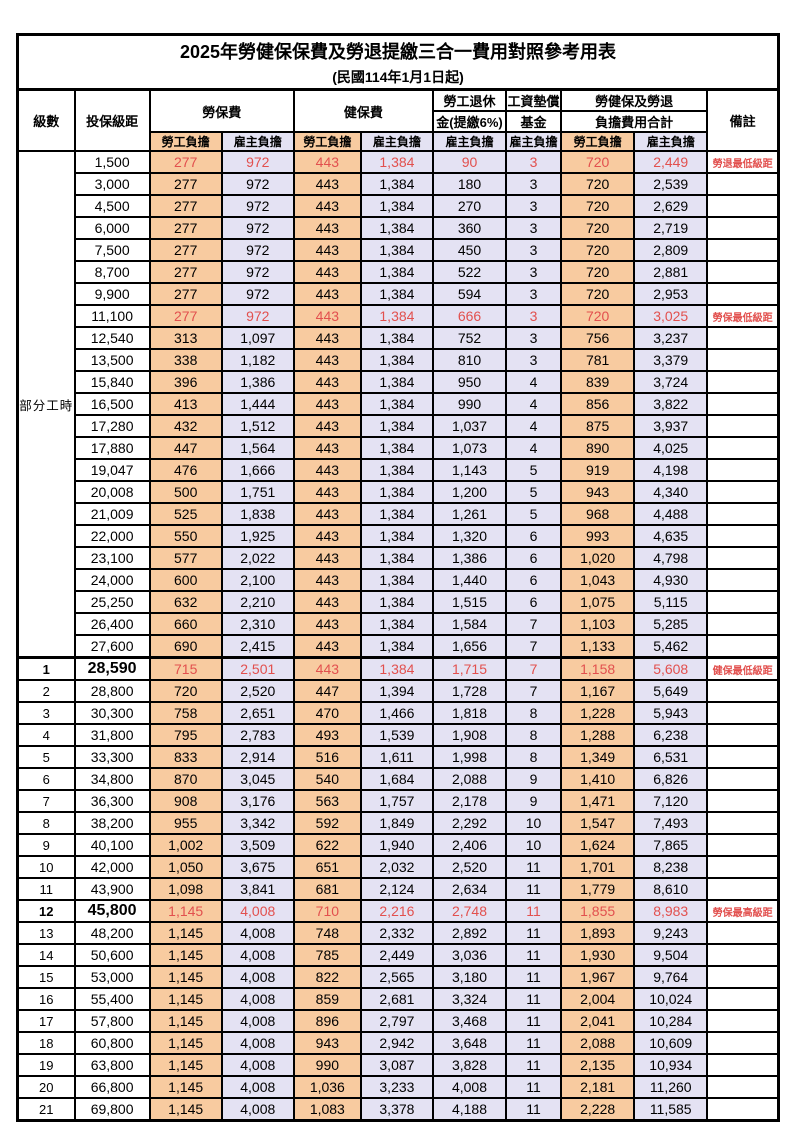 The image size is (791, 1122). Describe the element at coordinates (671, 1087) in the screenshot. I see `total-employer-cell: 11,260` at that location.